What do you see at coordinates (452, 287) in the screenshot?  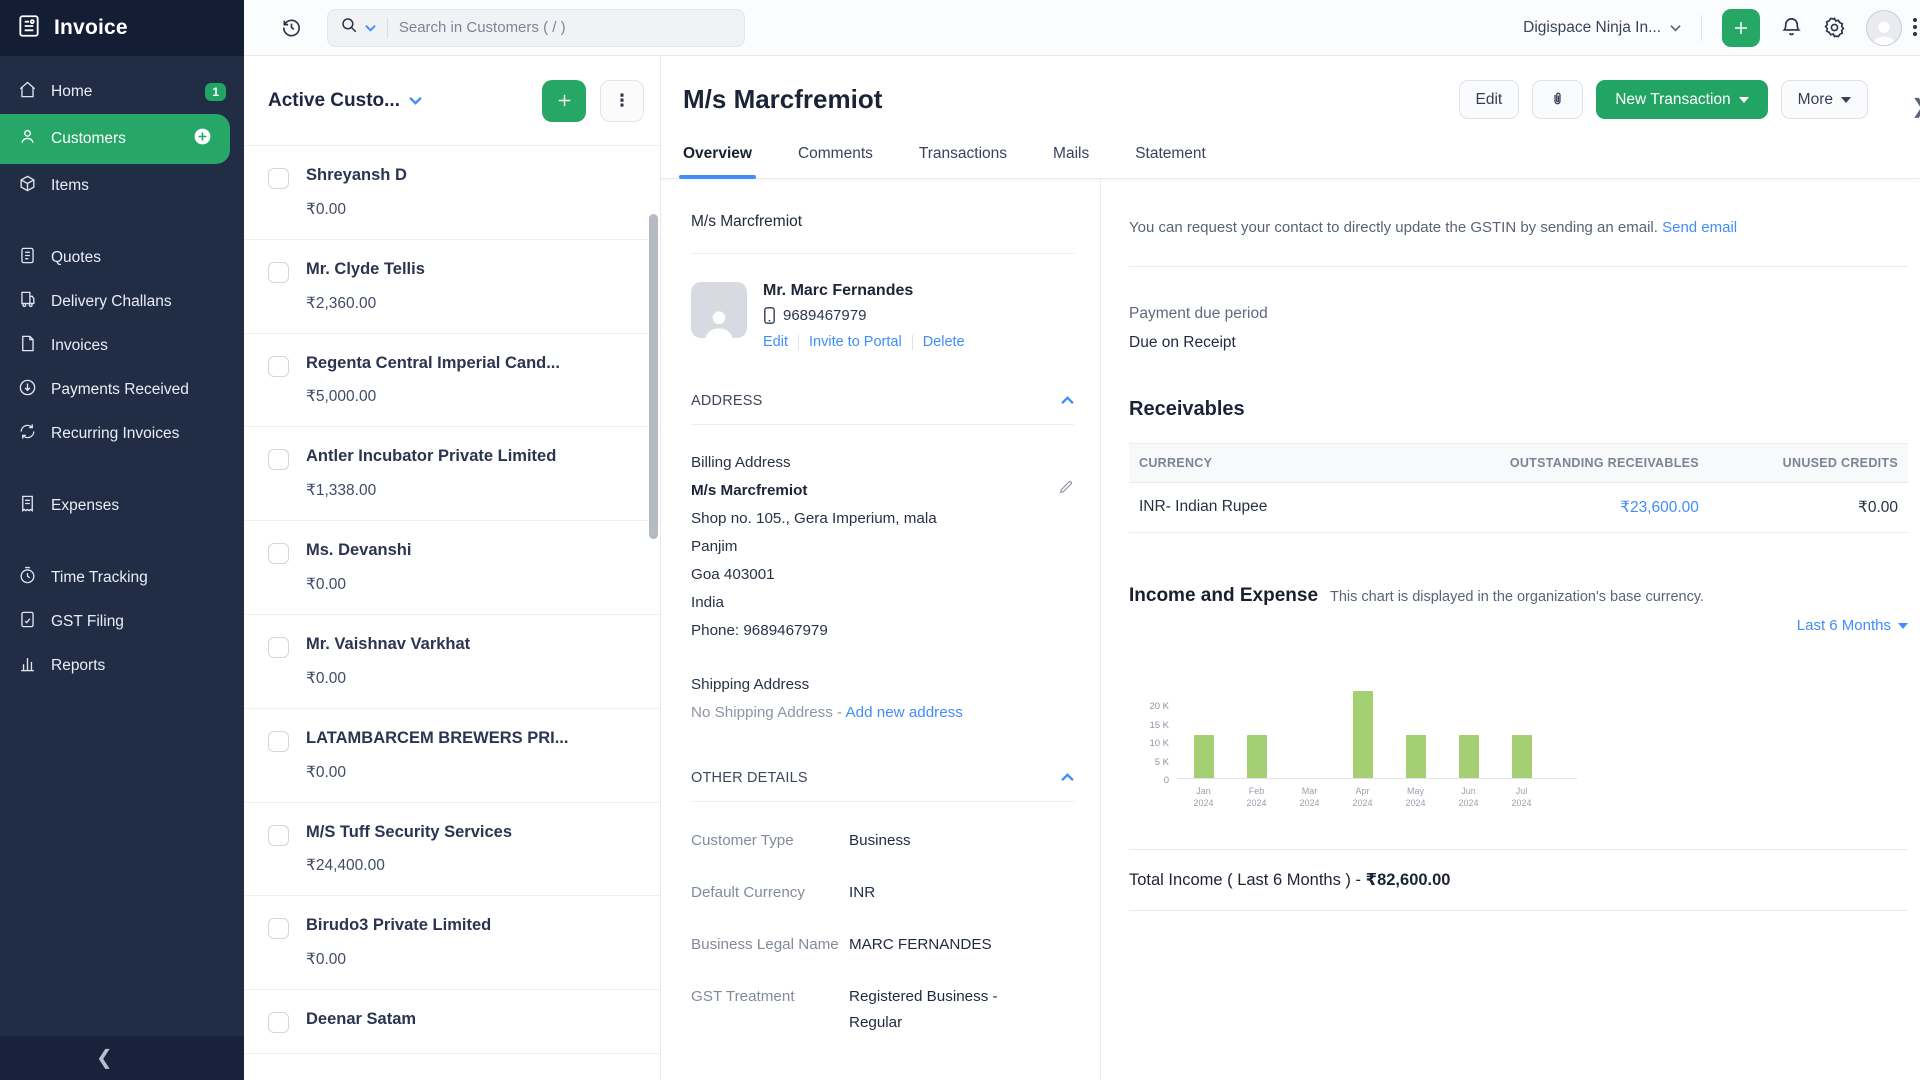 I see `customer-row: Mr. Clyde Tellis ₹2,360.00` at bounding box center [452, 287].